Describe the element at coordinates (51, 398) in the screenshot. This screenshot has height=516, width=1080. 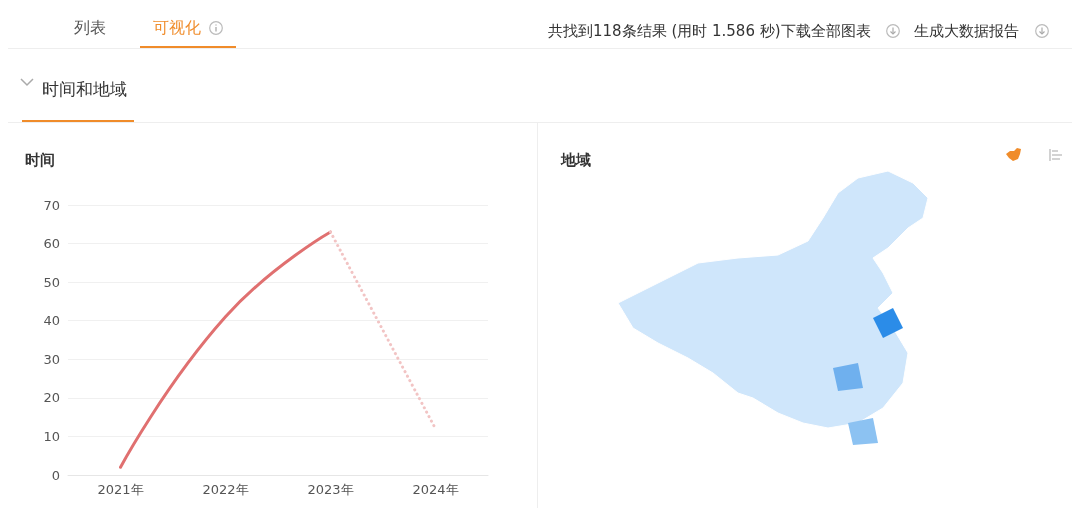
I see `y-tick-label: 20` at that location.